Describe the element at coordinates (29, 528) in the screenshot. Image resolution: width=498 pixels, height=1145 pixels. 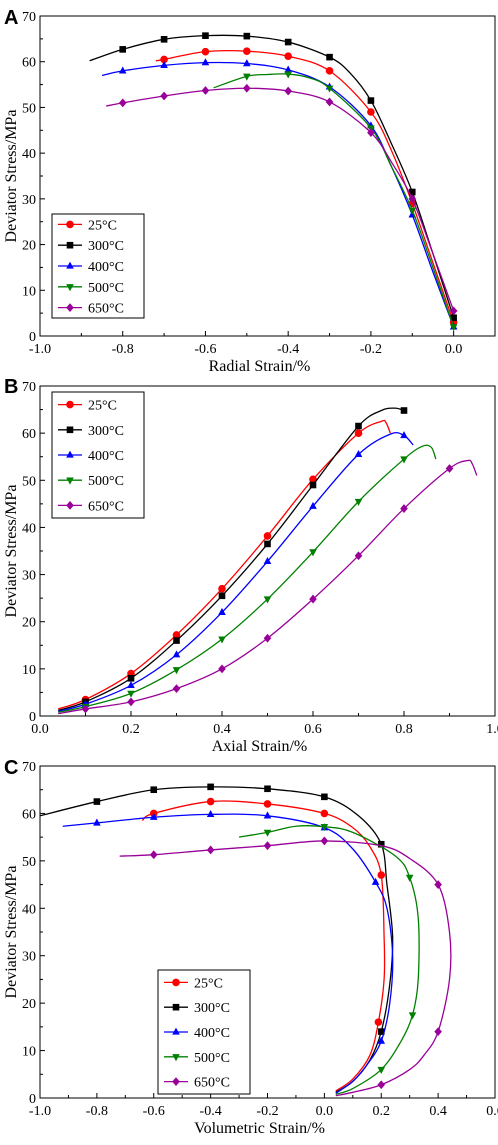
I see `y-tick-label: 40` at that location.